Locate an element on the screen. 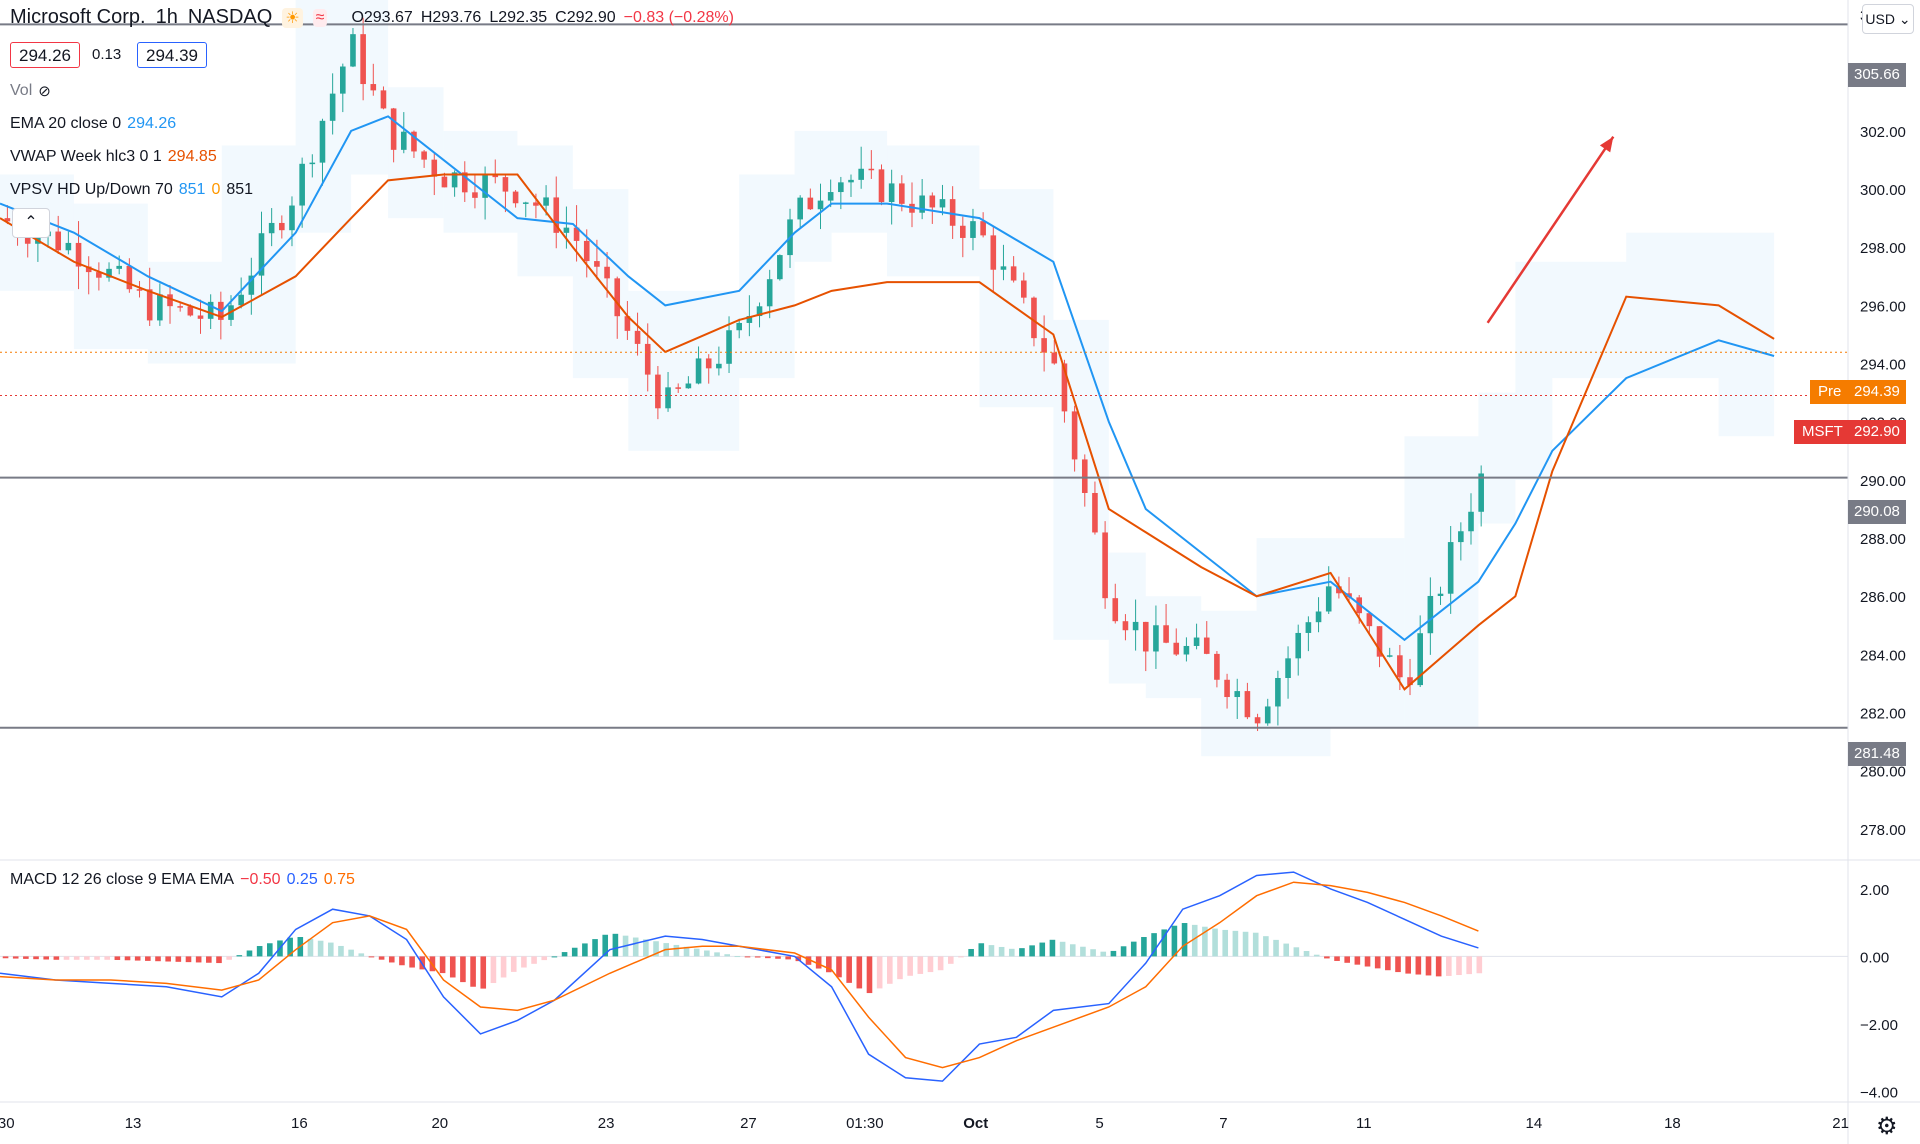 The height and width of the screenshot is (1144, 1920). open-value: O293.67 is located at coordinates (382, 17).